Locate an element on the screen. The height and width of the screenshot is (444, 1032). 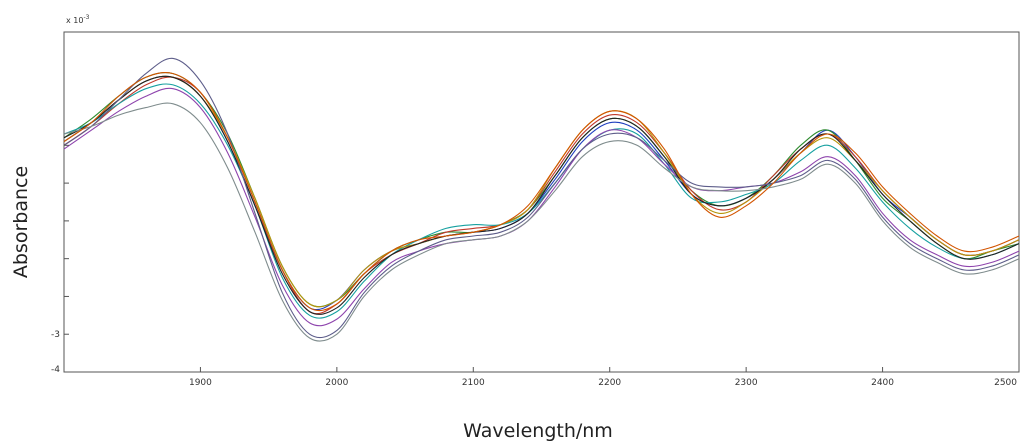
y-tick-label: -4 is located at coordinates (55, 370).